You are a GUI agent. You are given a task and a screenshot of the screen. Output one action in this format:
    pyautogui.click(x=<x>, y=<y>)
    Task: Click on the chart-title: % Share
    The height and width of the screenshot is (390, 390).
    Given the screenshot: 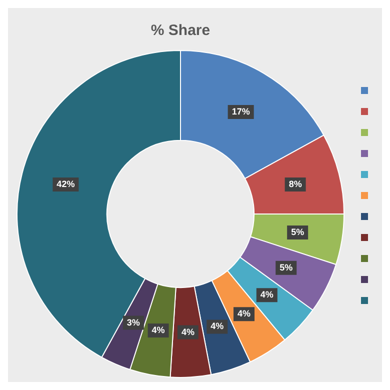 What is the action you would take?
    pyautogui.click(x=180, y=31)
    